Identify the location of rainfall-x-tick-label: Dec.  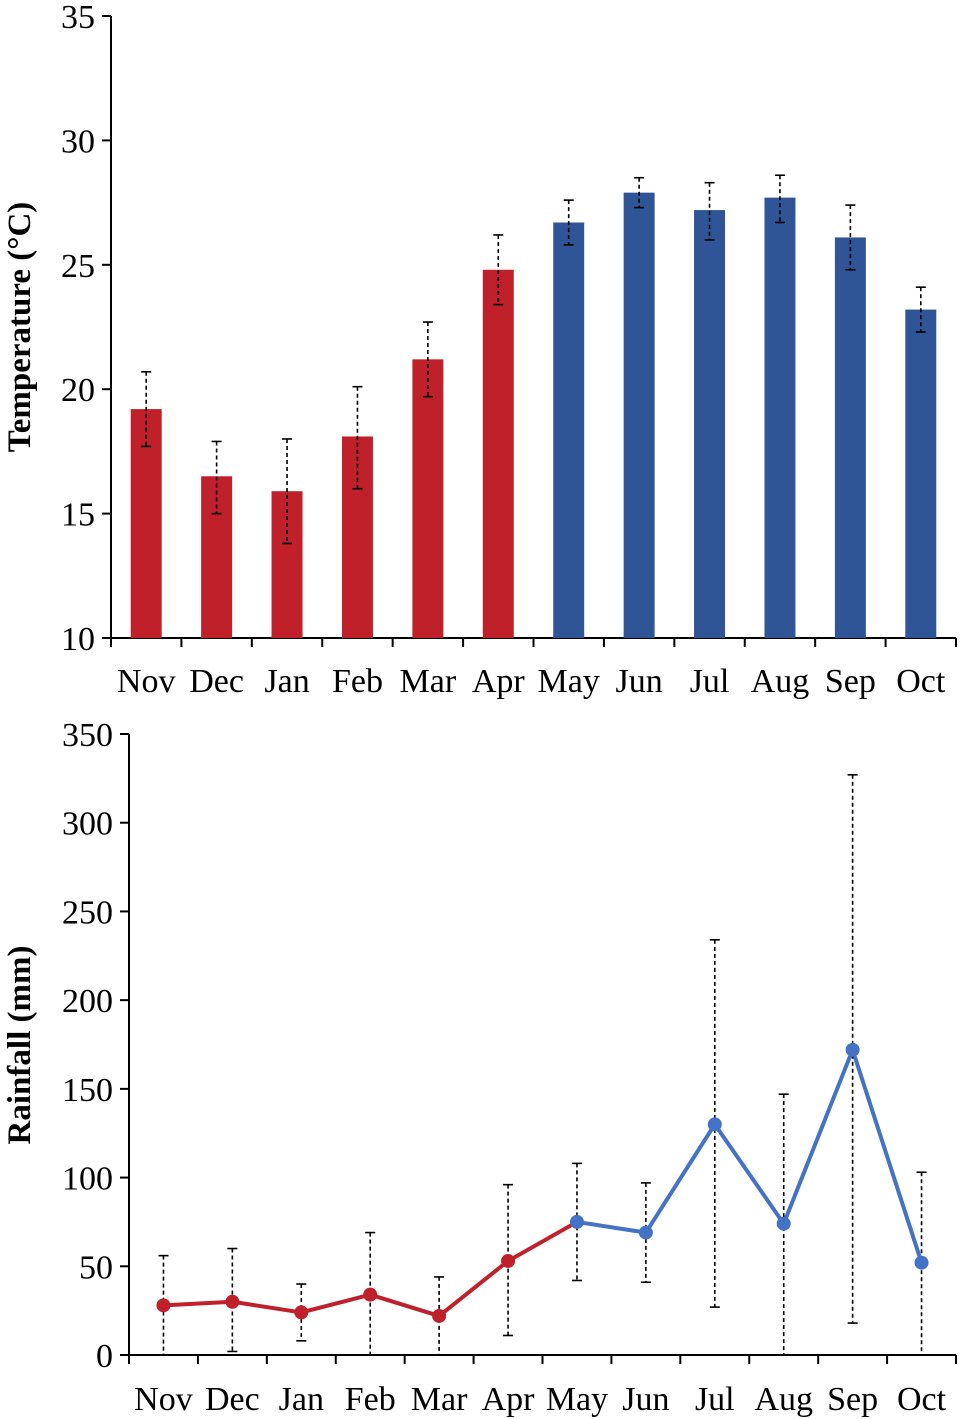
(232, 1399).